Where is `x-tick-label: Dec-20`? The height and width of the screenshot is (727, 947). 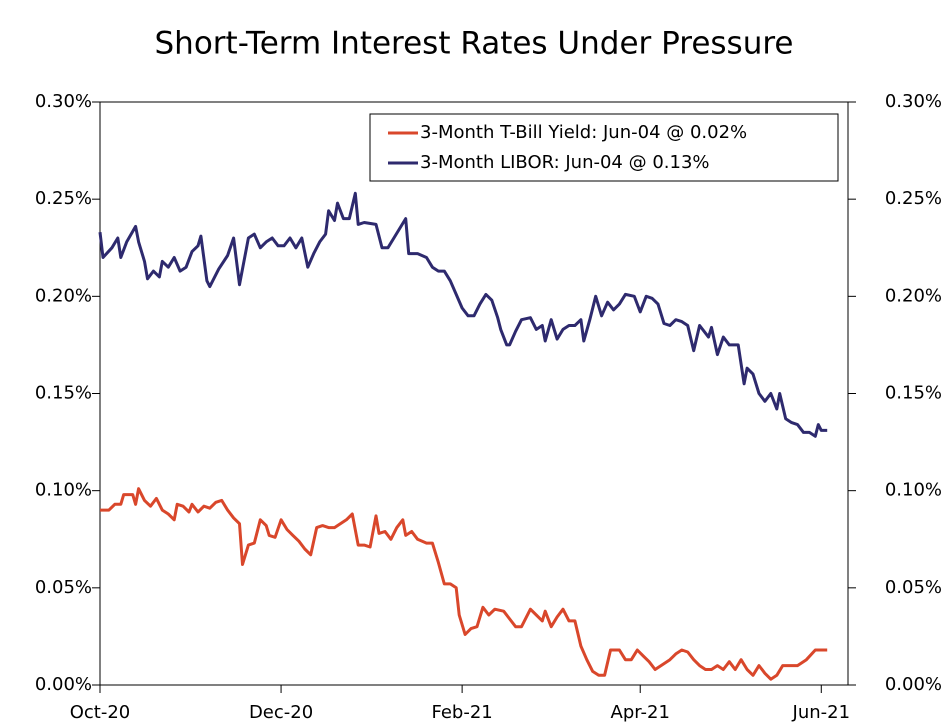
x-tick-label: Dec-20 is located at coordinates (281, 712).